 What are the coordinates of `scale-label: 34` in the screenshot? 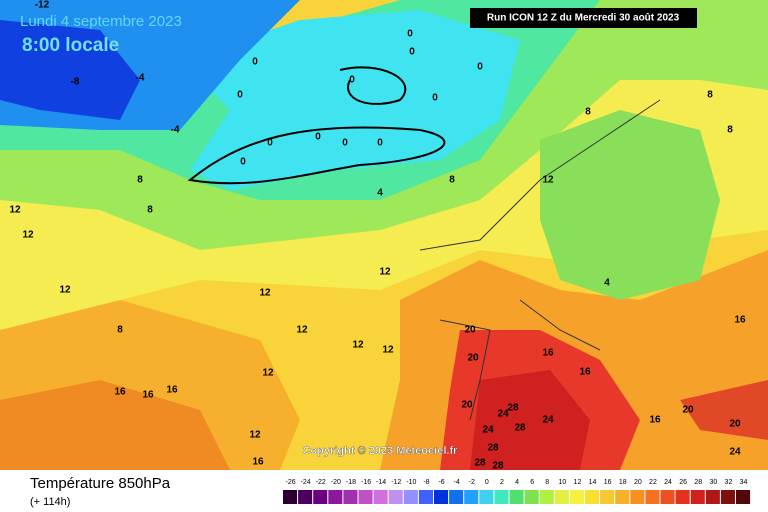 It's located at (744, 482).